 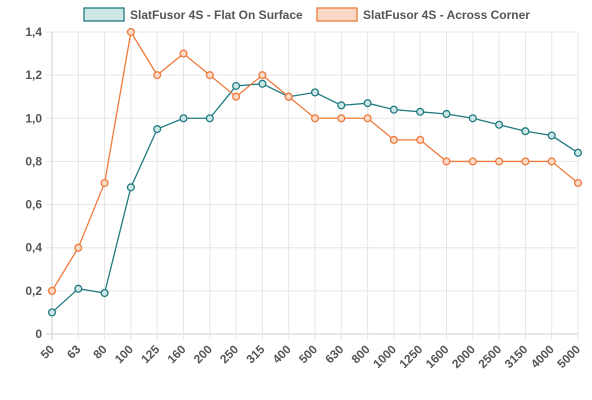 What do you see at coordinates (100, 352) in the screenshot?
I see `x-tick-label: 80` at bounding box center [100, 352].